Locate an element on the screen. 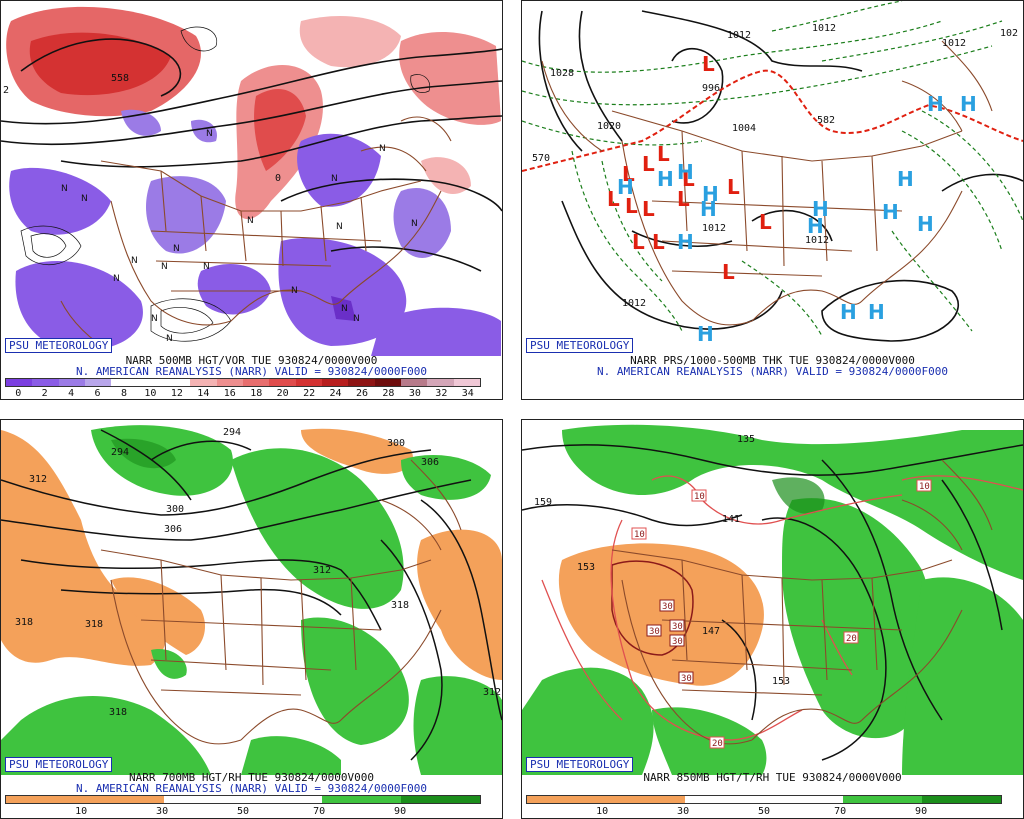  contour-label: 135 is located at coordinates (746, 439).